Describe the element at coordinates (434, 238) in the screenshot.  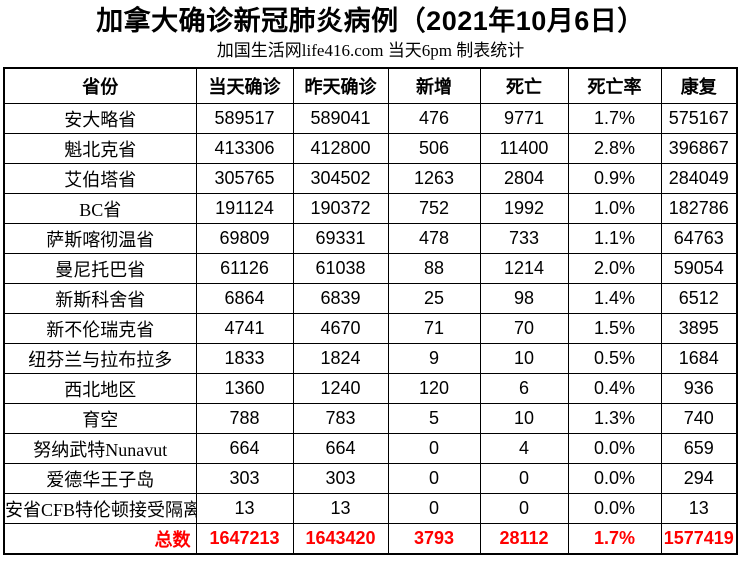
I see `value-cell: 478` at that location.